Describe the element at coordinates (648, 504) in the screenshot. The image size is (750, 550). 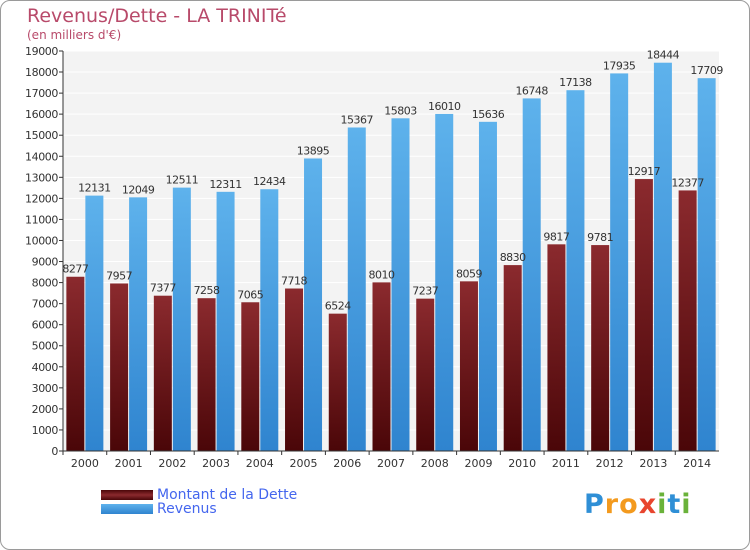
I see `logo-letter: x` at that location.